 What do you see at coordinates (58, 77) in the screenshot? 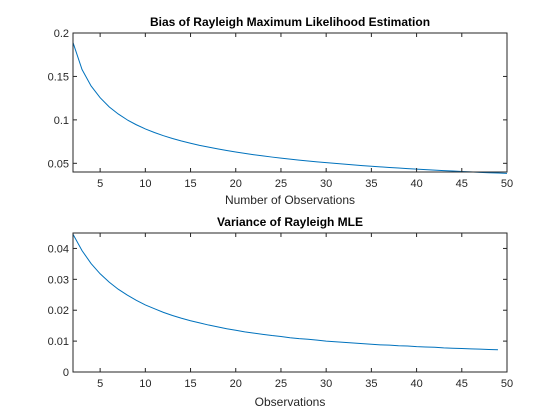
I see `bias-y-tick-label: 0.15` at bounding box center [58, 77].